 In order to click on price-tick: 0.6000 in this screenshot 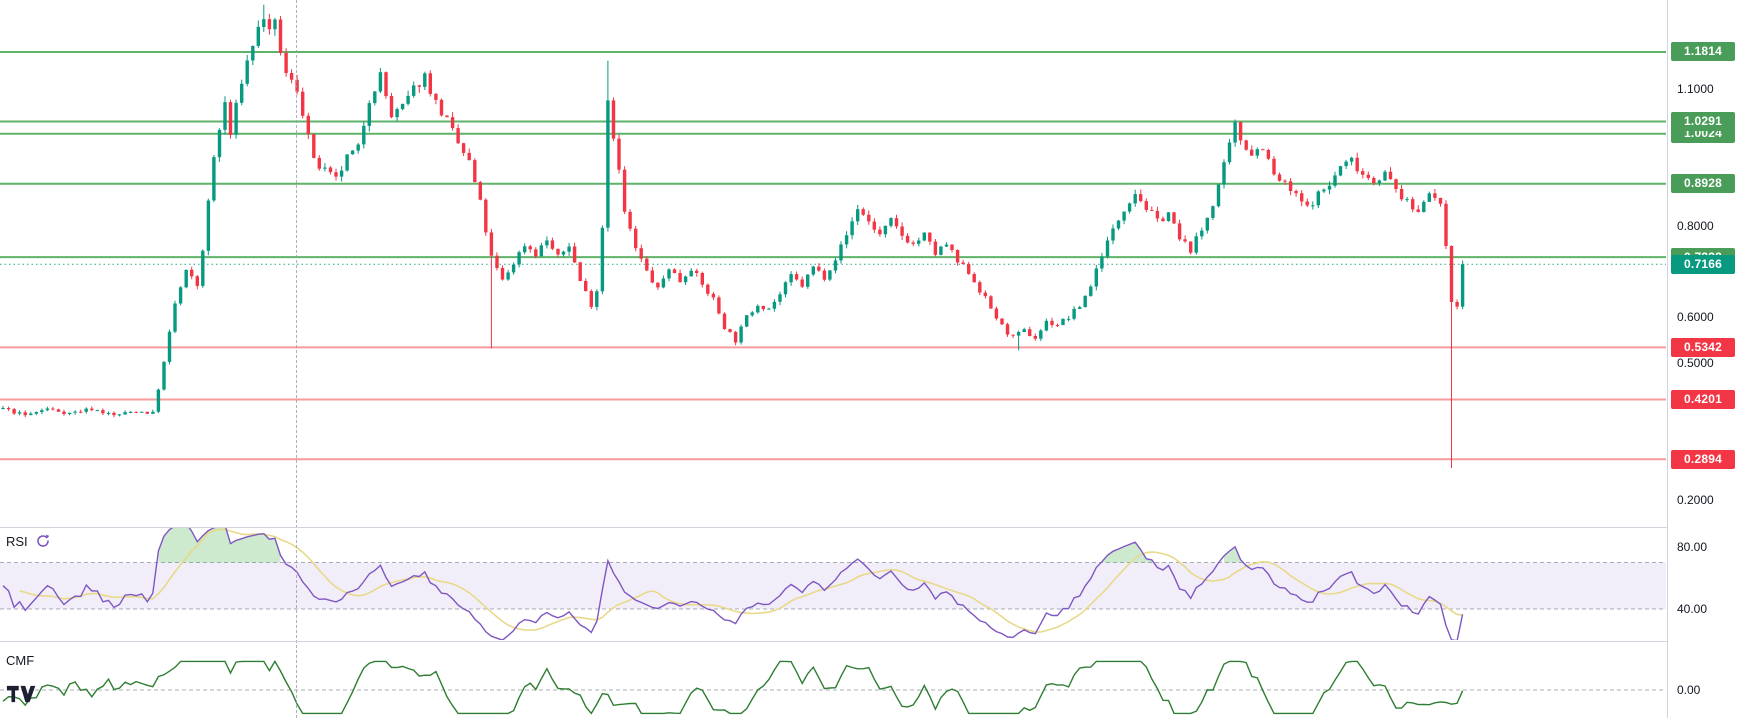, I will do `click(1695, 317)`.